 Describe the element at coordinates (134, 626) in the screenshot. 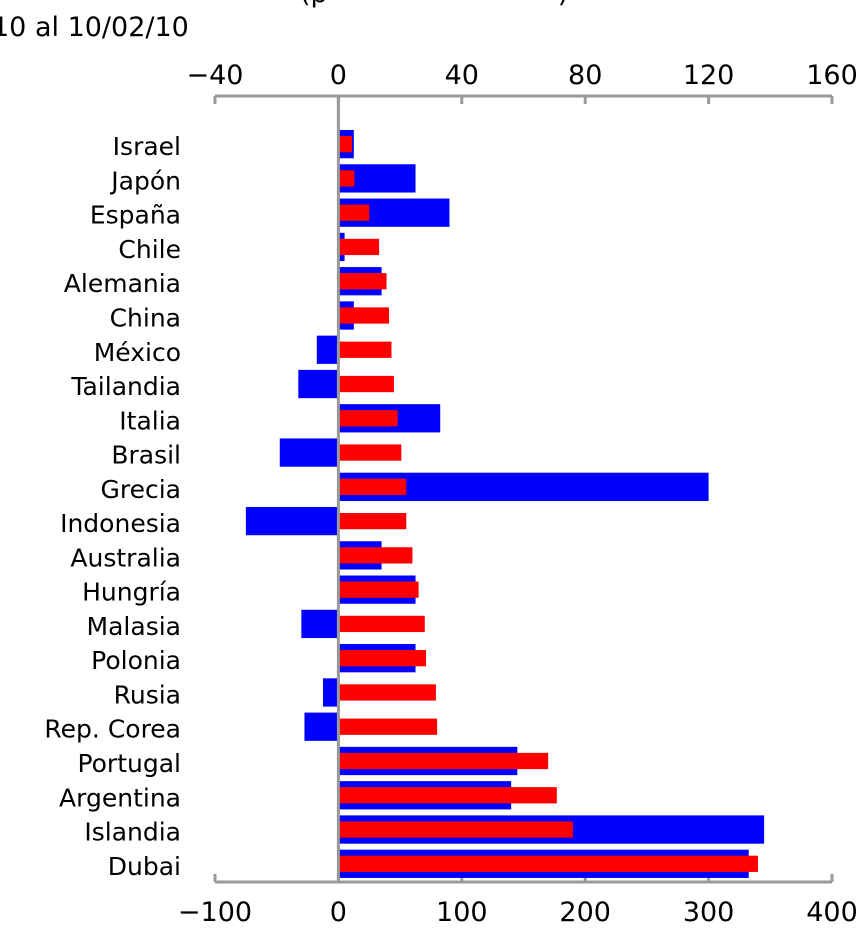

I see `category-label: Malasia` at that location.